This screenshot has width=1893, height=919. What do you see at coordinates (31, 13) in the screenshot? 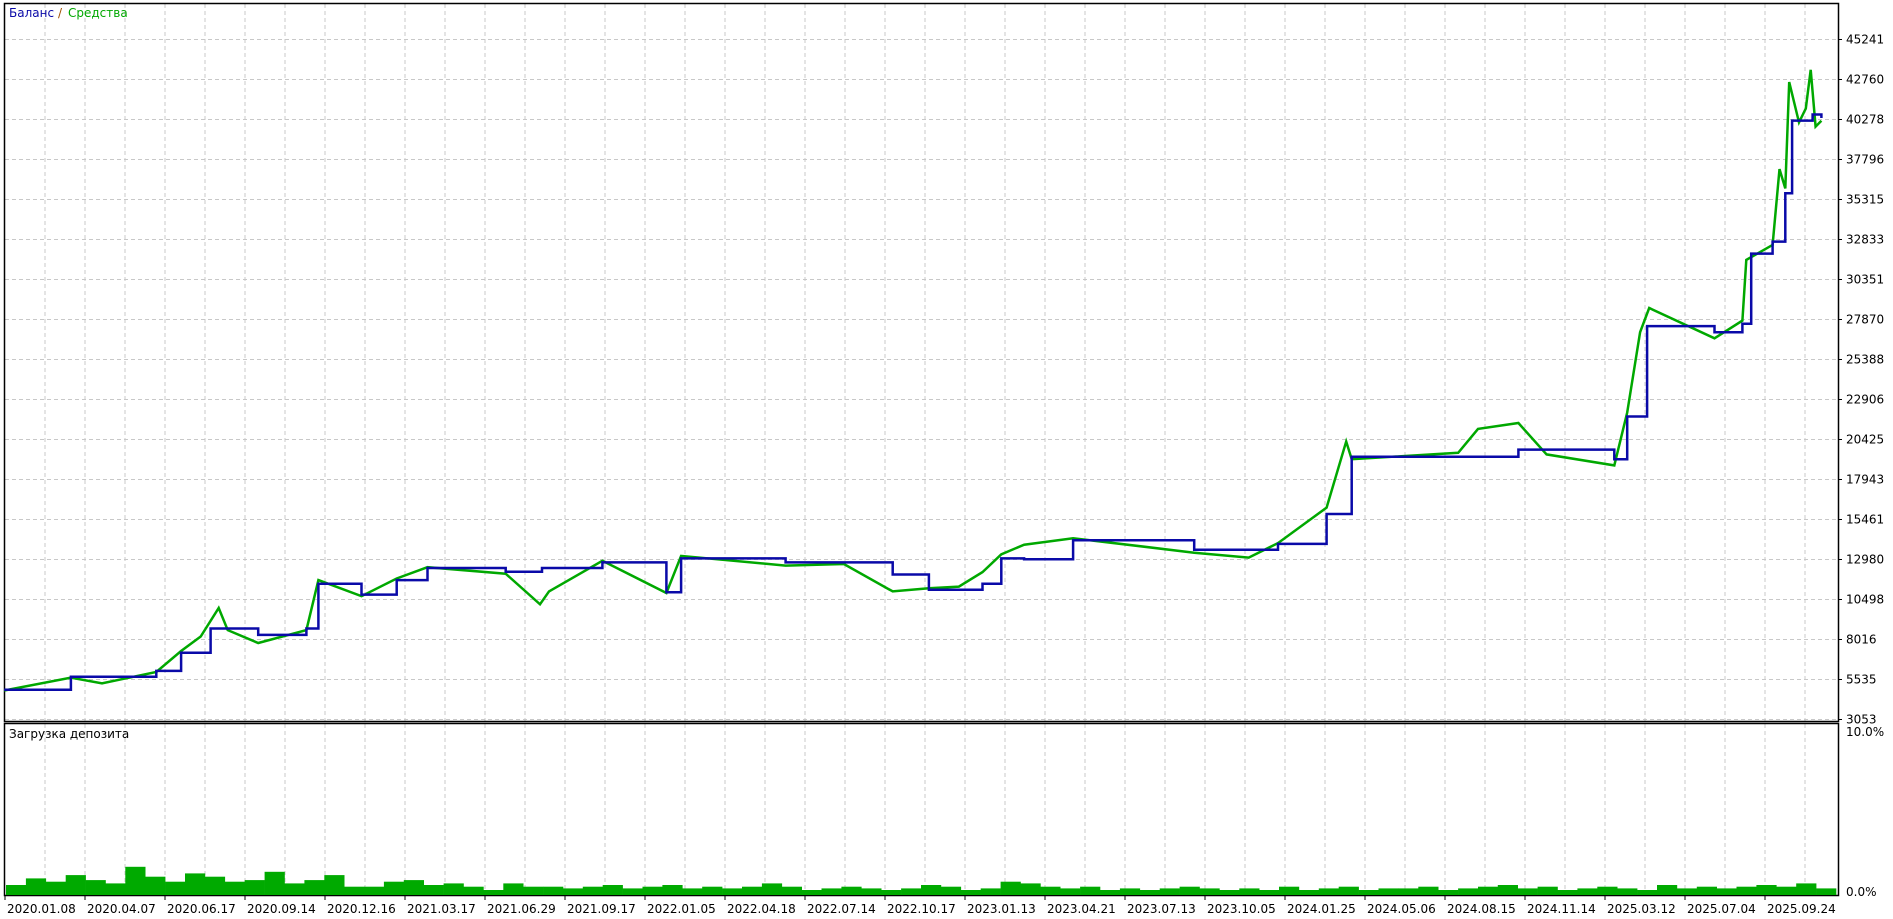
I see `legend-balance: Баланс` at bounding box center [31, 13].